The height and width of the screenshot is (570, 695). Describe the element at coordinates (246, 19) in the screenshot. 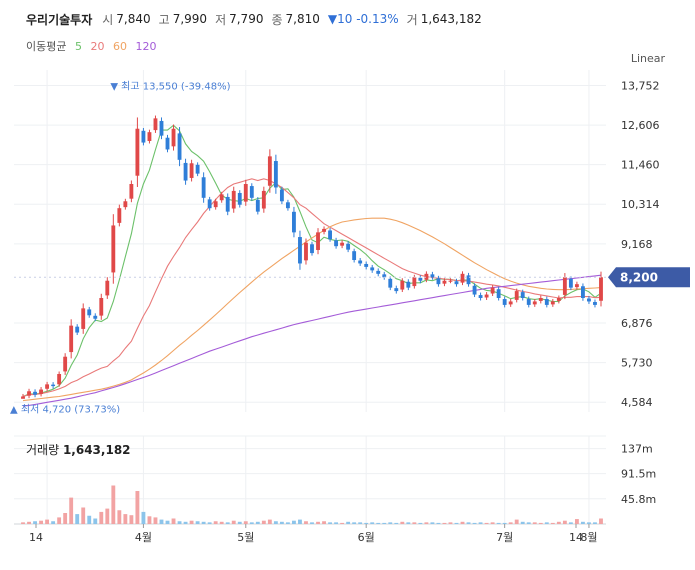

I see `low-value: 7,790` at that location.